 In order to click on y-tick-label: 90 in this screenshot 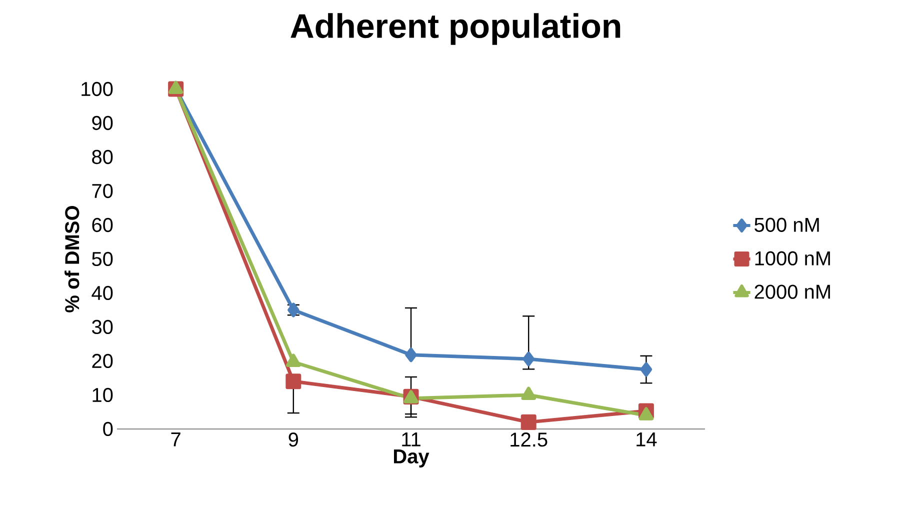, I will do `click(102, 123)`.